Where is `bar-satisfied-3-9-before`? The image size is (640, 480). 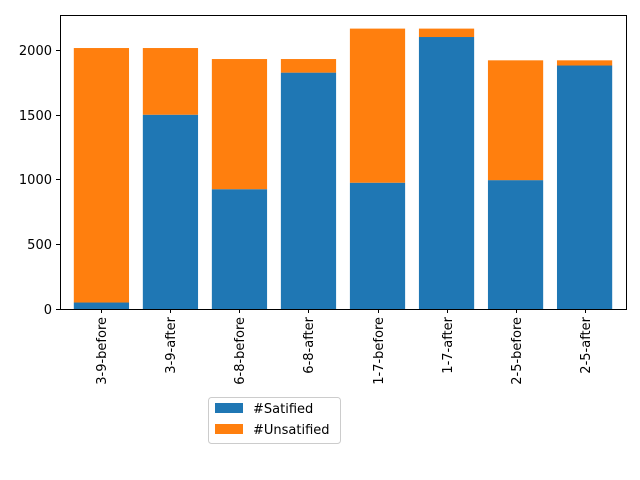 bar-satisfied-3-9-before is located at coordinates (101, 305).